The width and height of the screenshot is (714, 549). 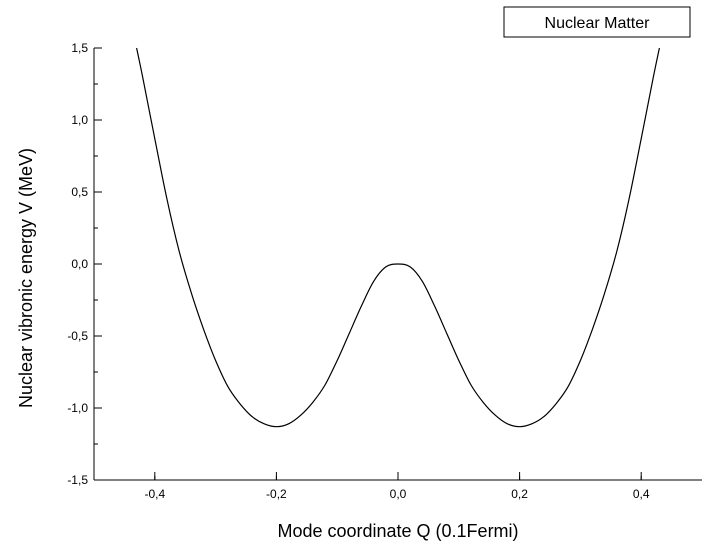 I want to click on legend-box, so click(x=597, y=22).